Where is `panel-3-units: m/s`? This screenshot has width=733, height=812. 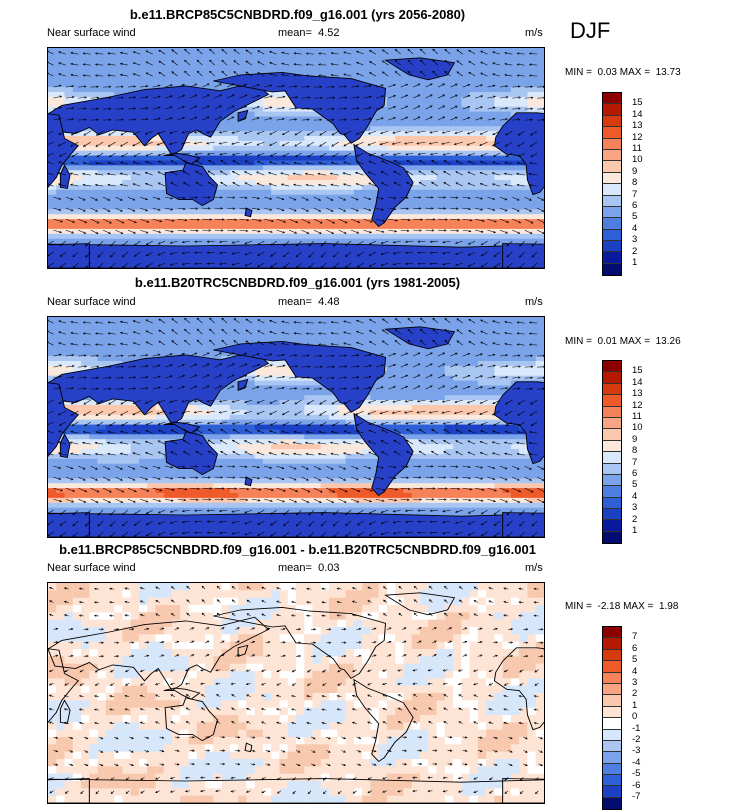
panel-3-units: m/s is located at coordinates (534, 568).